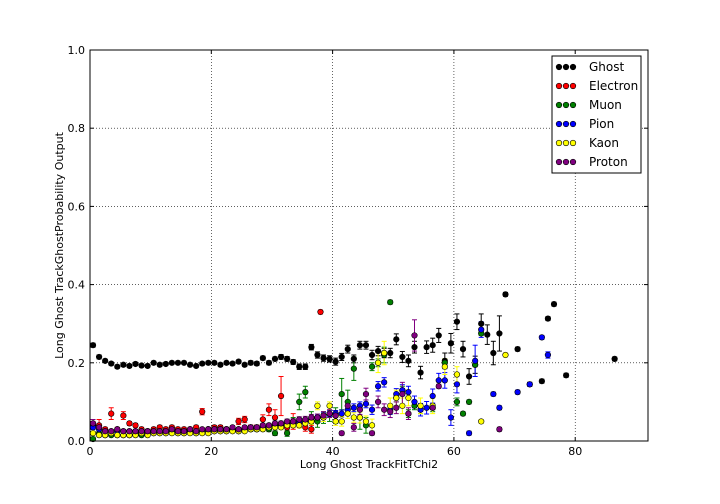  Describe the element at coordinates (606, 67) in the screenshot. I see `legend-label-ghost: Ghost` at that location.